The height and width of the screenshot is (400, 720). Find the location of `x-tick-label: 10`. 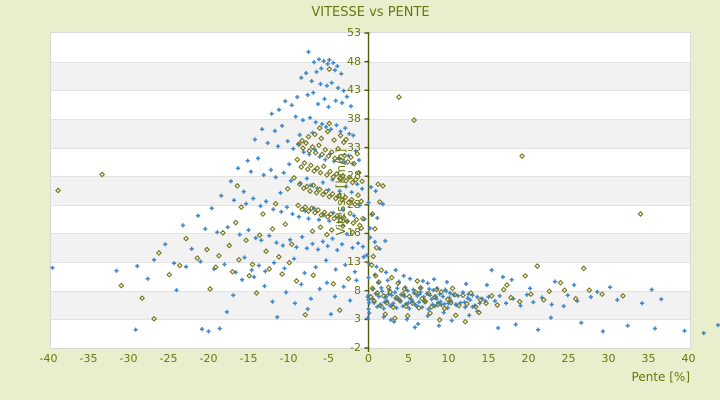

x-tick-label: 10 is located at coordinates (448, 358).